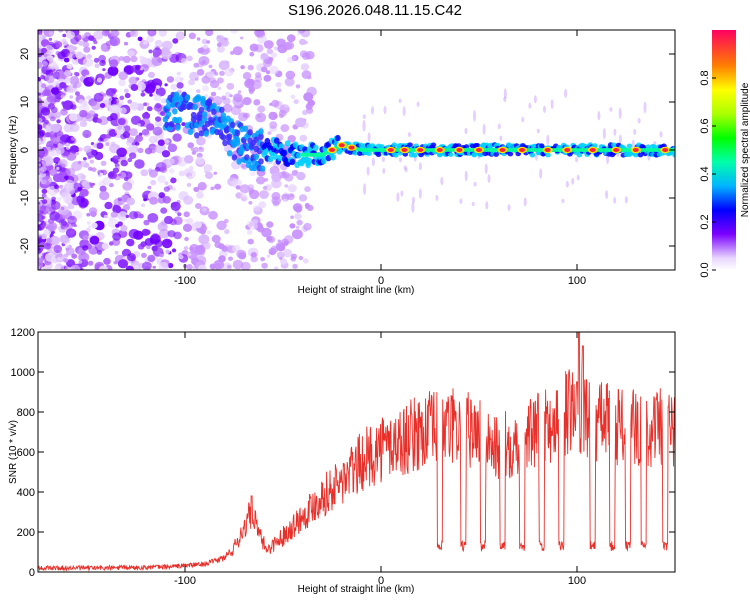 The height and width of the screenshot is (600, 750). I want to click on hotspot, so click(567, 150).